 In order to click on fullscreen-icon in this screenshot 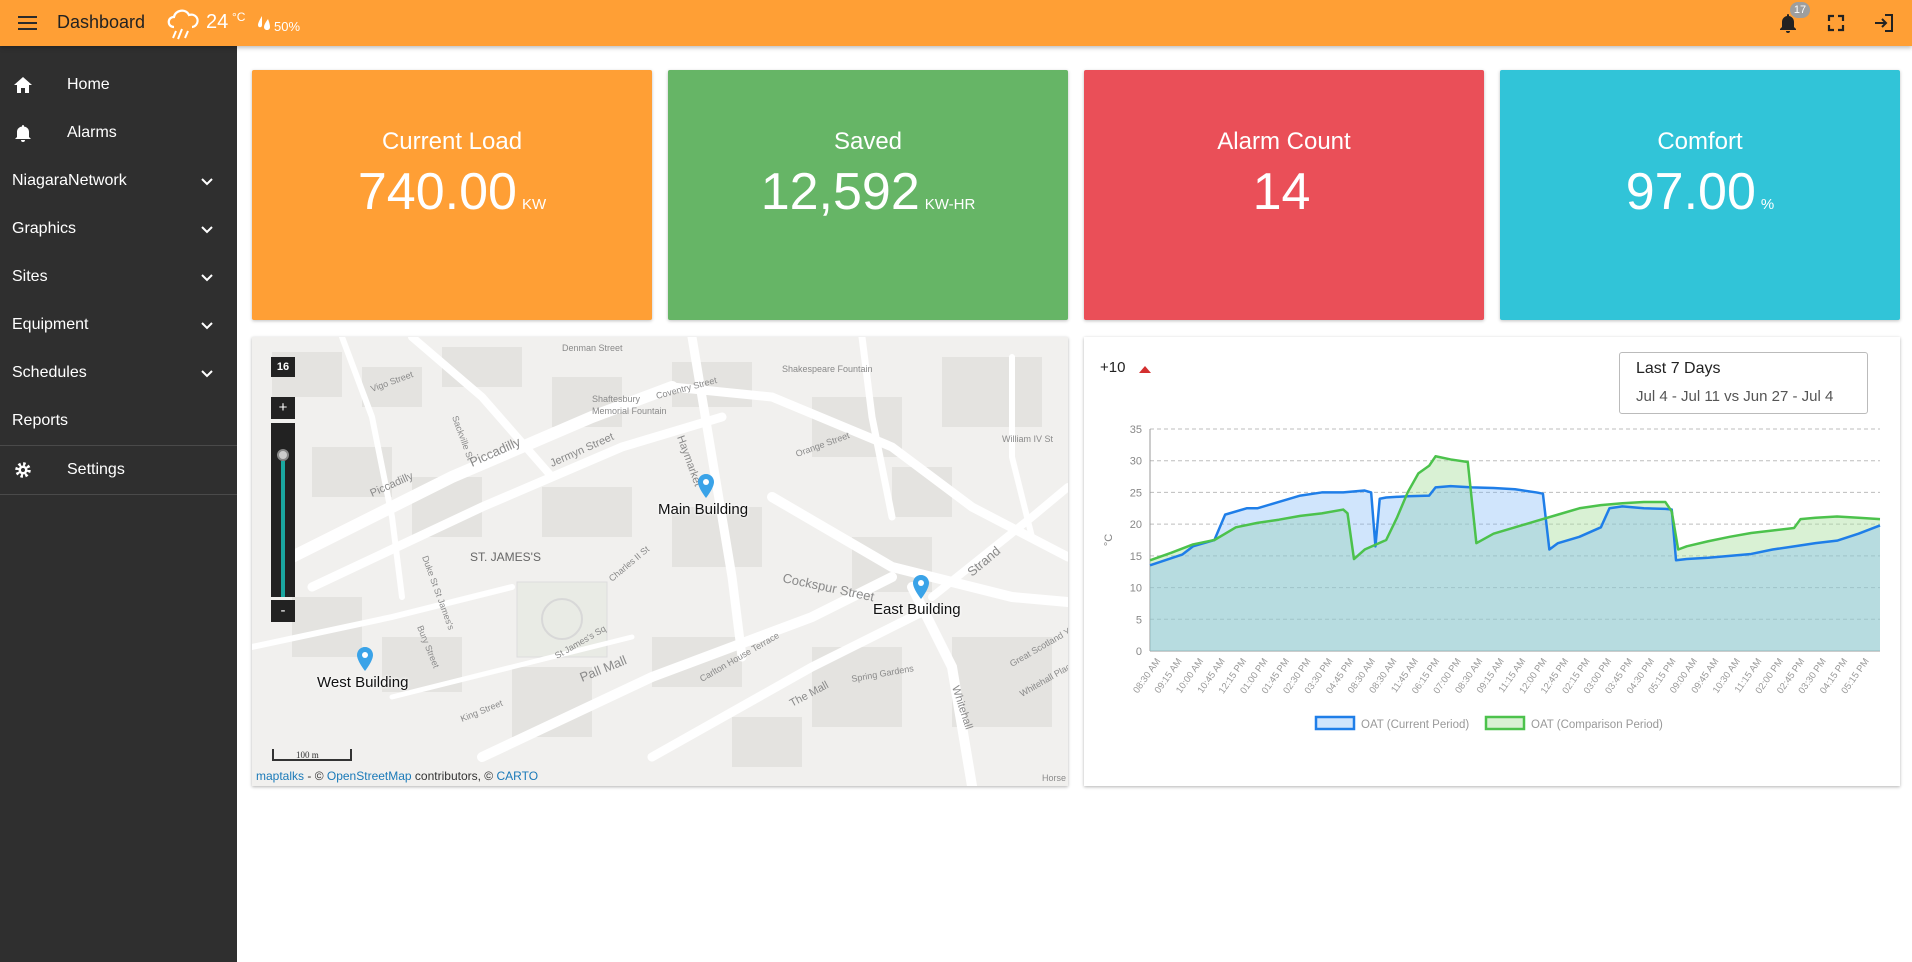, I will do `click(1836, 23)`.